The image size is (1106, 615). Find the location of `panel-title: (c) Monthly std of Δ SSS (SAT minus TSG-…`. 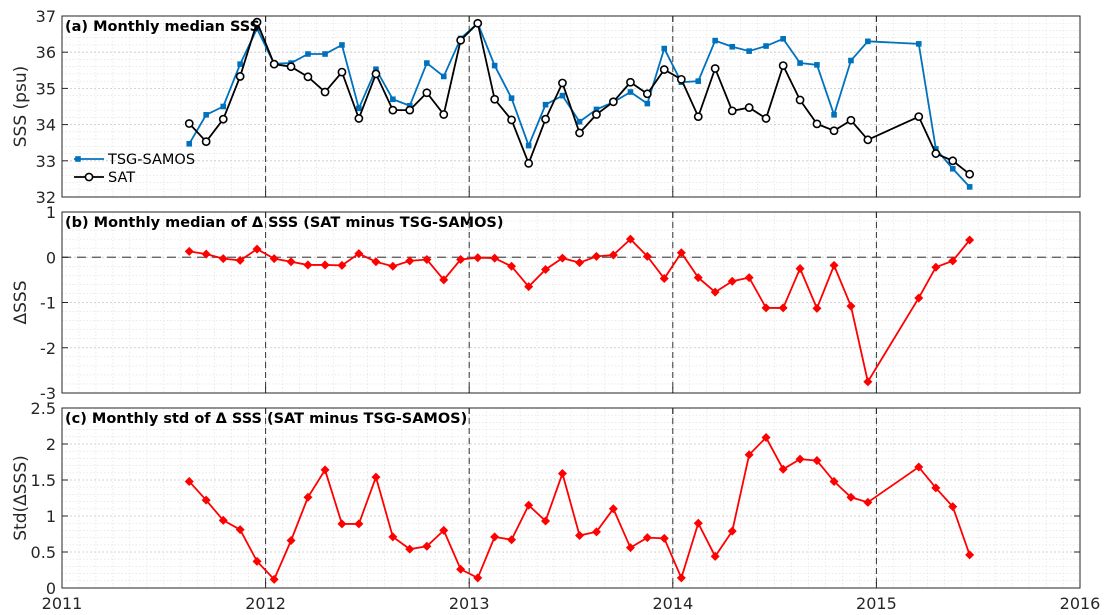

panel-title: (c) Monthly std of Δ SSS (SAT minus TSG-… is located at coordinates (266, 419).